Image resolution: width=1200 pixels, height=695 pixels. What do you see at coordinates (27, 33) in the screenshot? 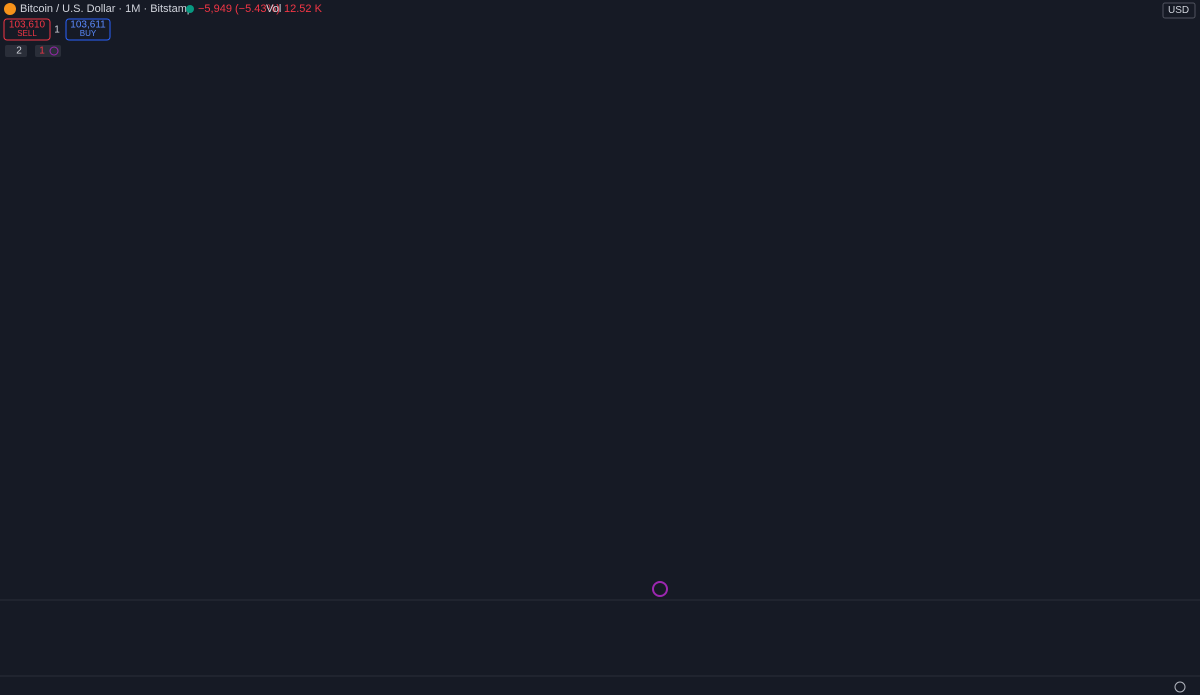
I see `sell-label: SELL` at bounding box center [27, 33].